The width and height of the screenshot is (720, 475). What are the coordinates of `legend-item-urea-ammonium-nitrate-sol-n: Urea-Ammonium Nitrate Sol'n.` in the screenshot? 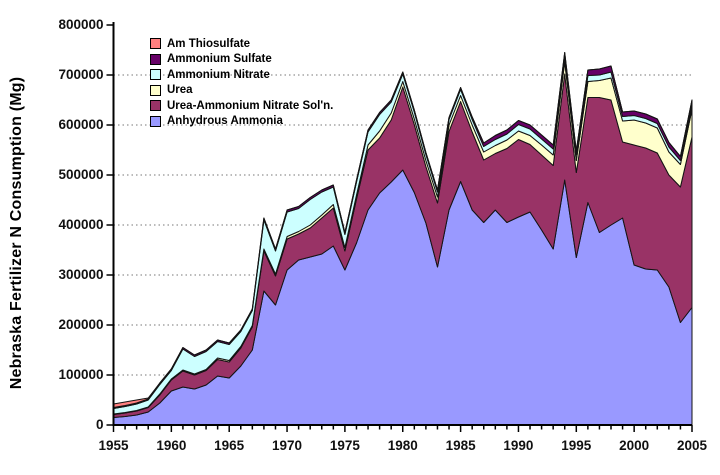 It's located at (241, 106).